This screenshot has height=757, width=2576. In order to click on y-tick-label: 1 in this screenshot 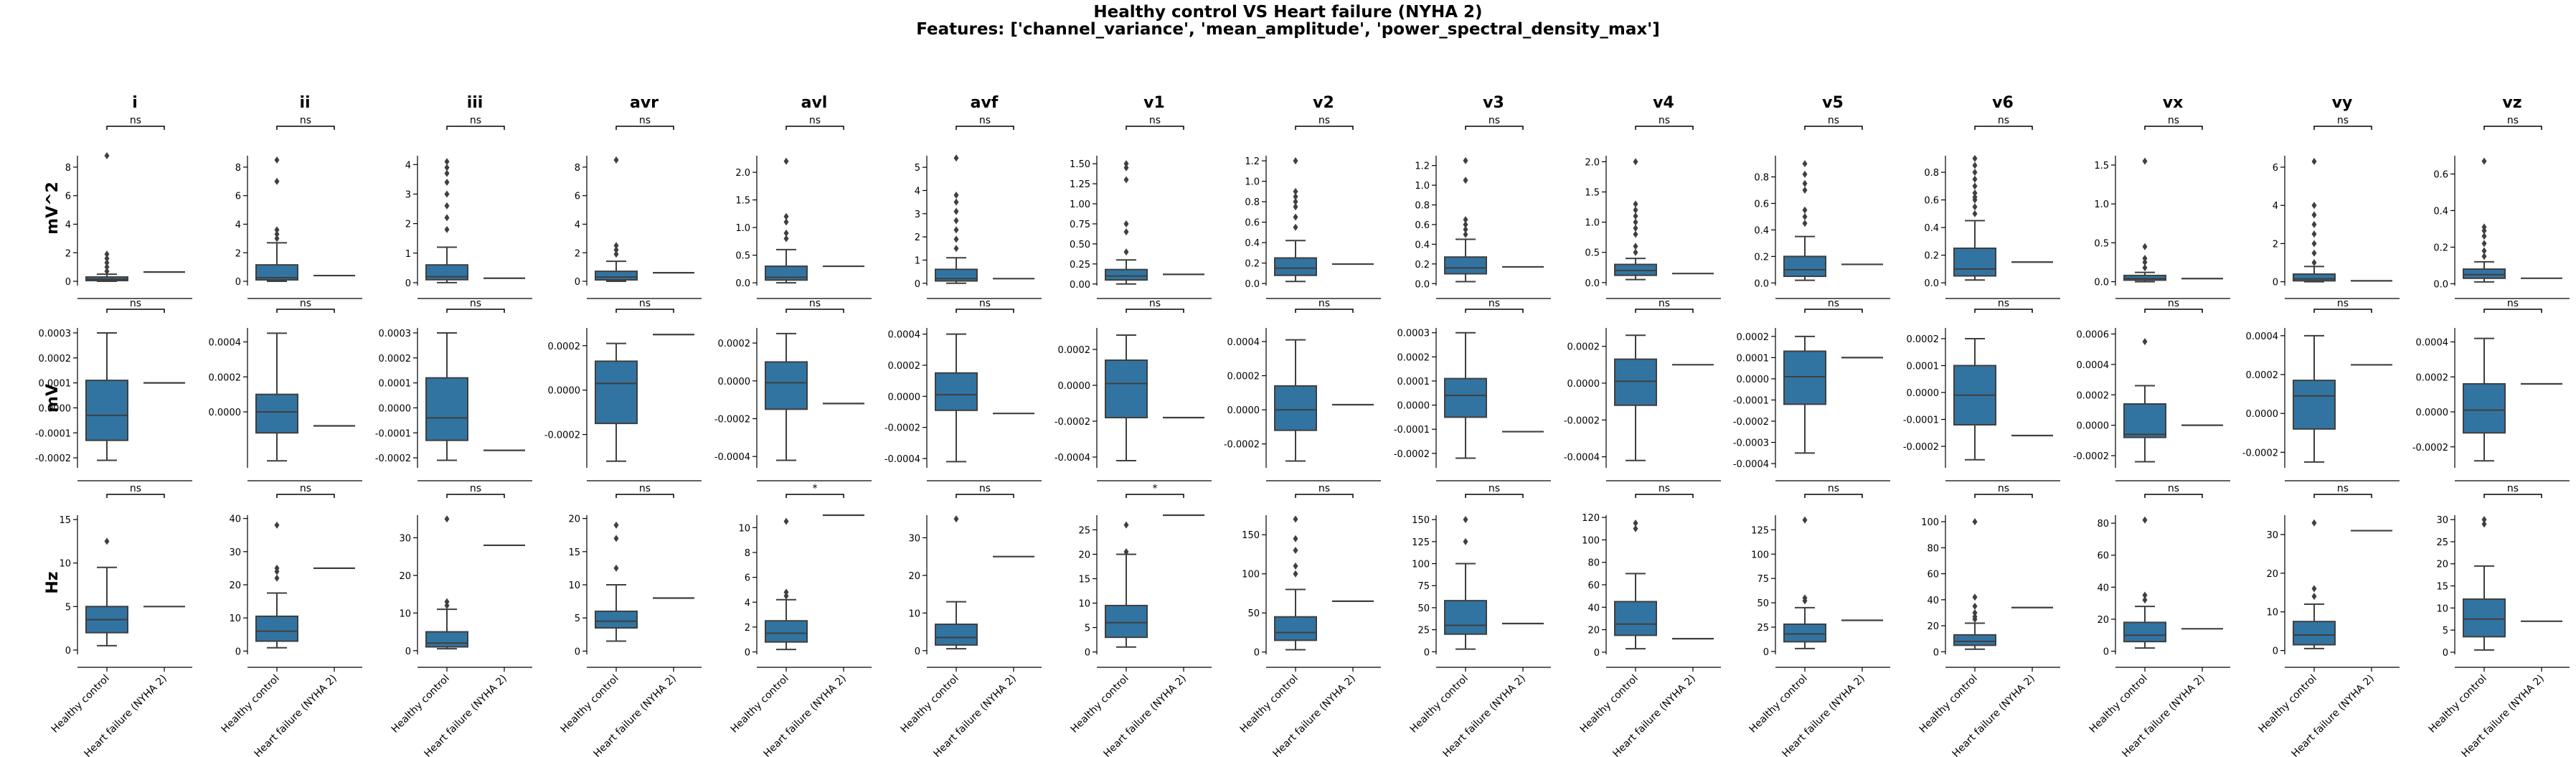, I will do `click(408, 254)`.